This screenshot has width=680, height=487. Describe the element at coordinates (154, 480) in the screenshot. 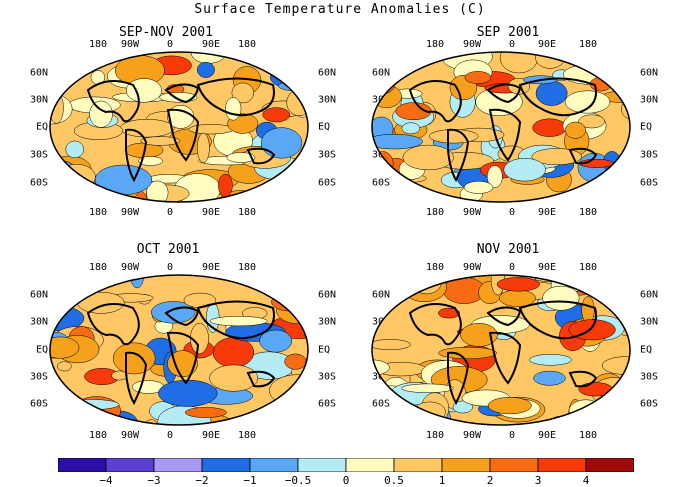

I see `colorbar-label: −3` at that location.